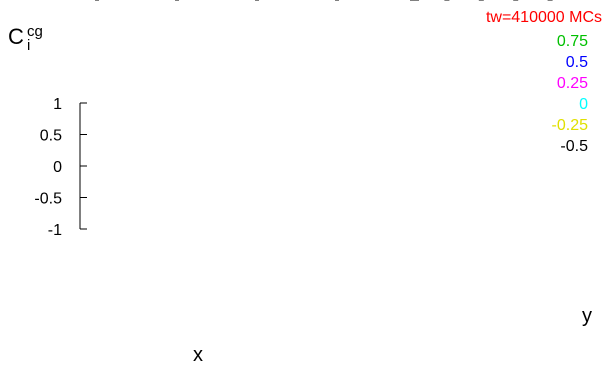 Image resolution: width=614 pixels, height=366 pixels. What do you see at coordinates (57, 104) in the screenshot?
I see `z-tick-label-1: 1` at bounding box center [57, 104].